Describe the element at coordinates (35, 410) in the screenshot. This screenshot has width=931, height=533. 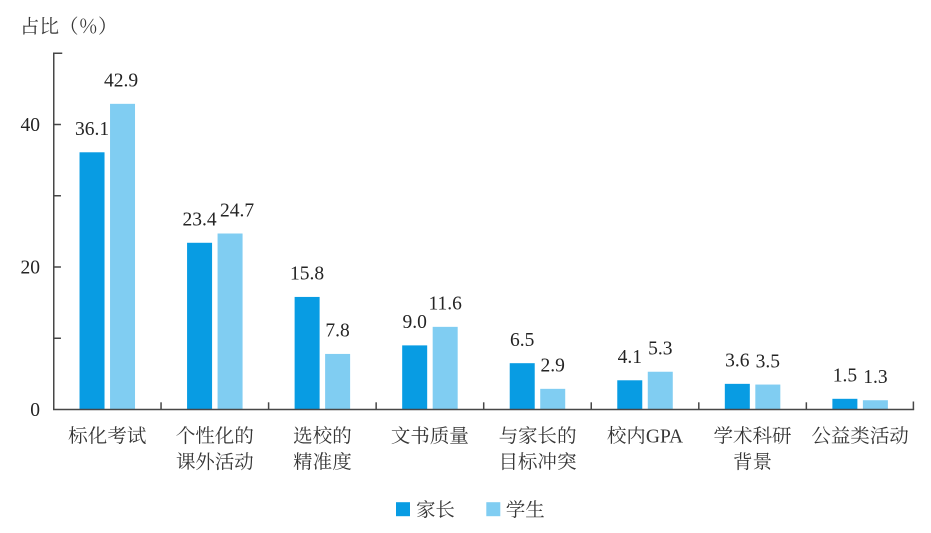
I see `svg-text: 0` at that location.